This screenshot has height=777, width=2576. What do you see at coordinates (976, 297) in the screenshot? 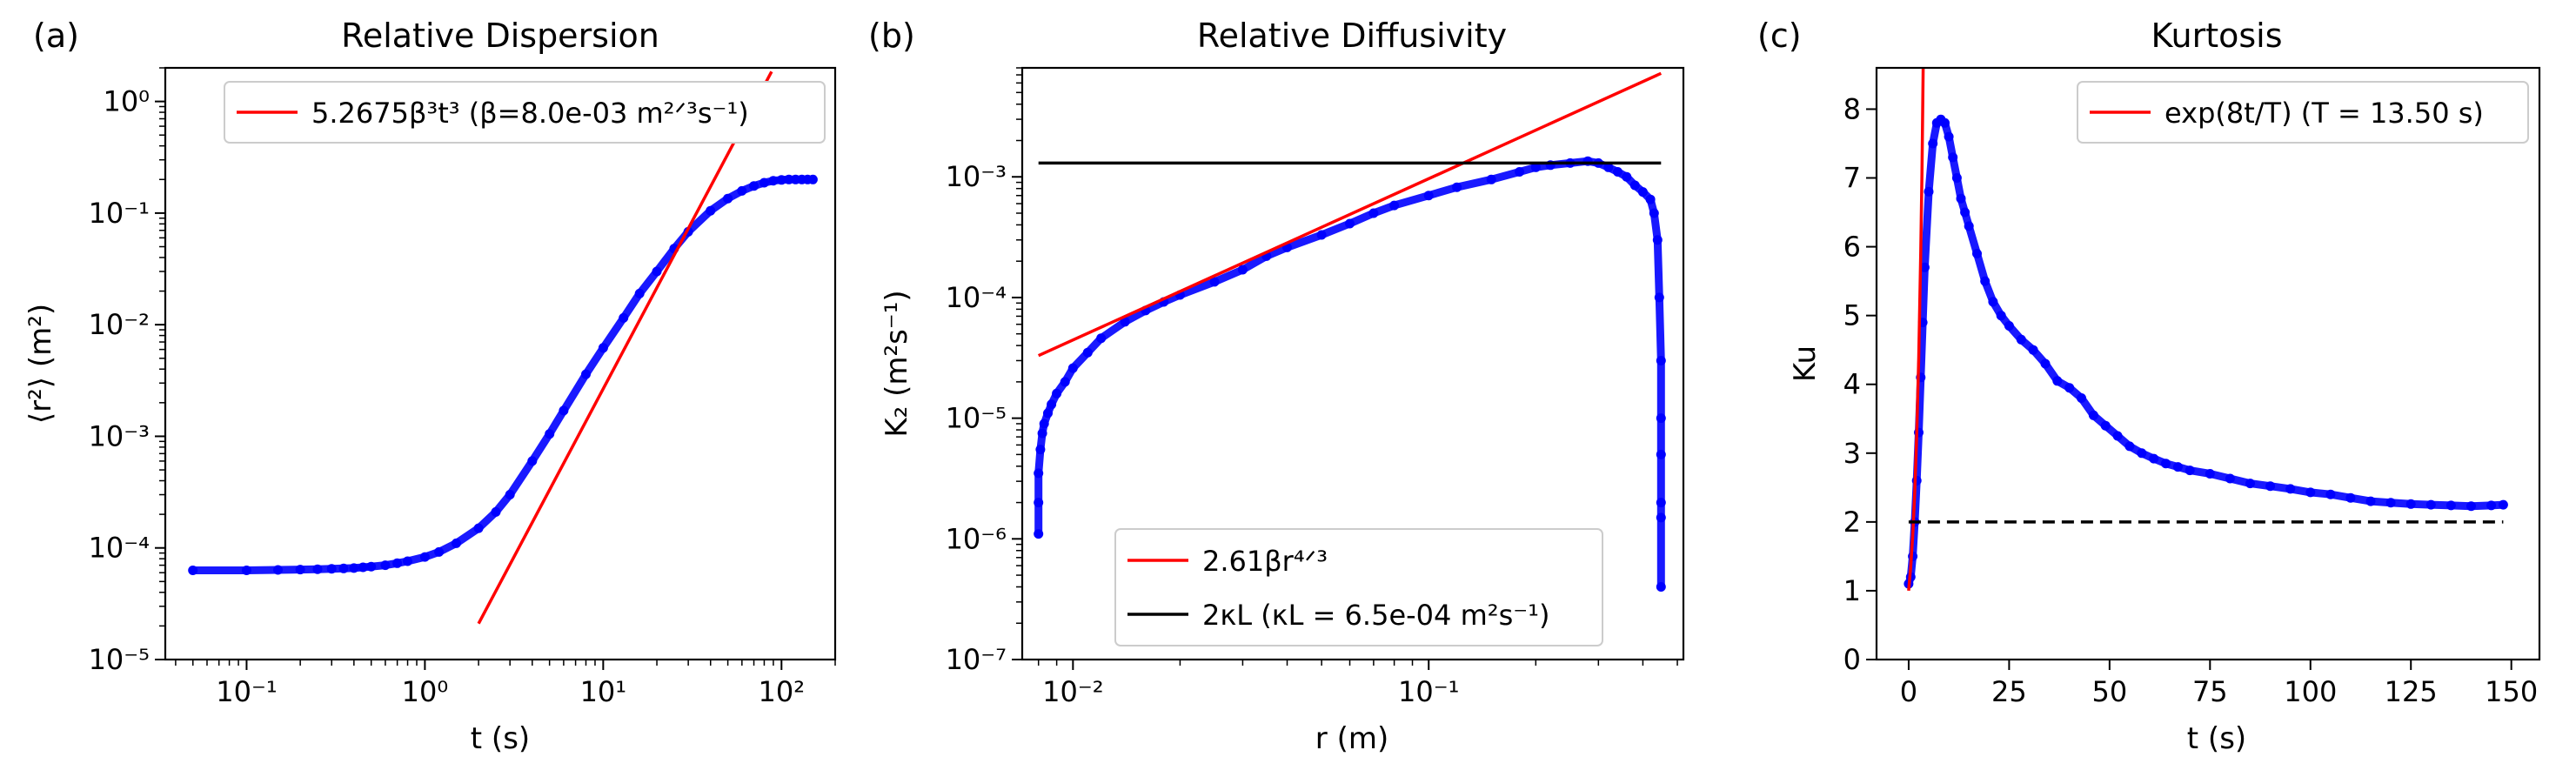
I see `y-tick-label-b: 10⁻⁴` at bounding box center [976, 297].